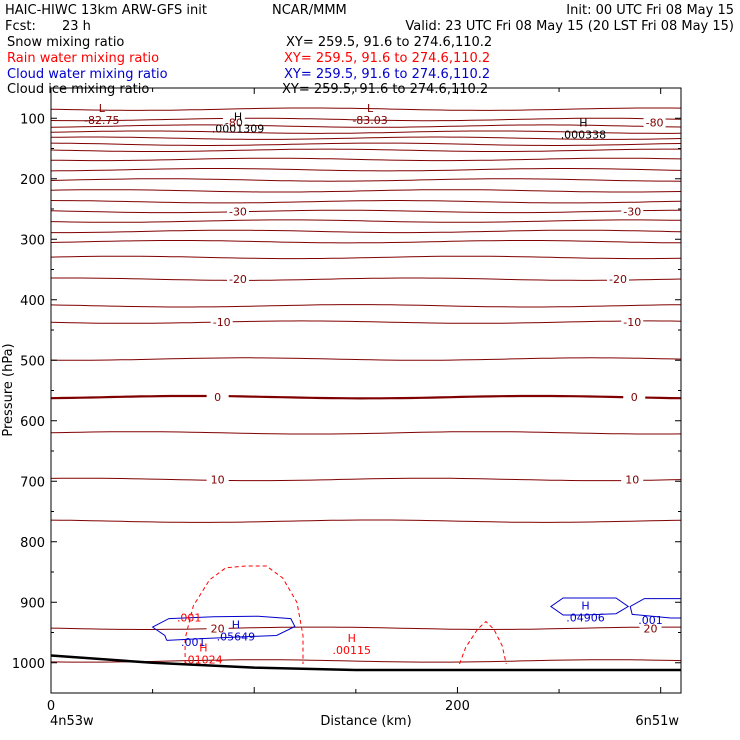  I want to click on x-right-location: 6n51w, so click(657, 721).